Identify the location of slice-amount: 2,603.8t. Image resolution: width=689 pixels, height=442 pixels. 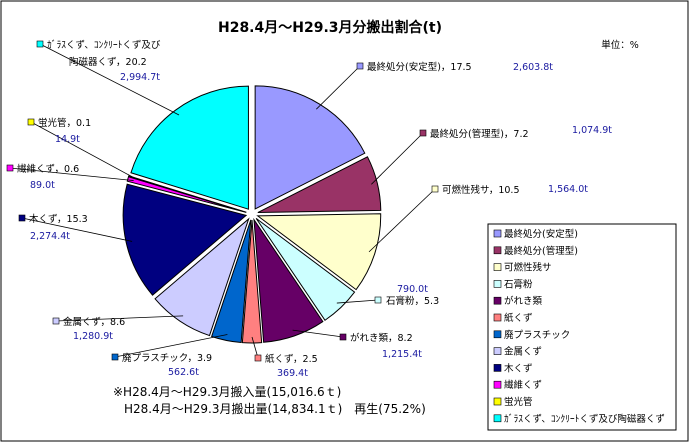
(533, 67).